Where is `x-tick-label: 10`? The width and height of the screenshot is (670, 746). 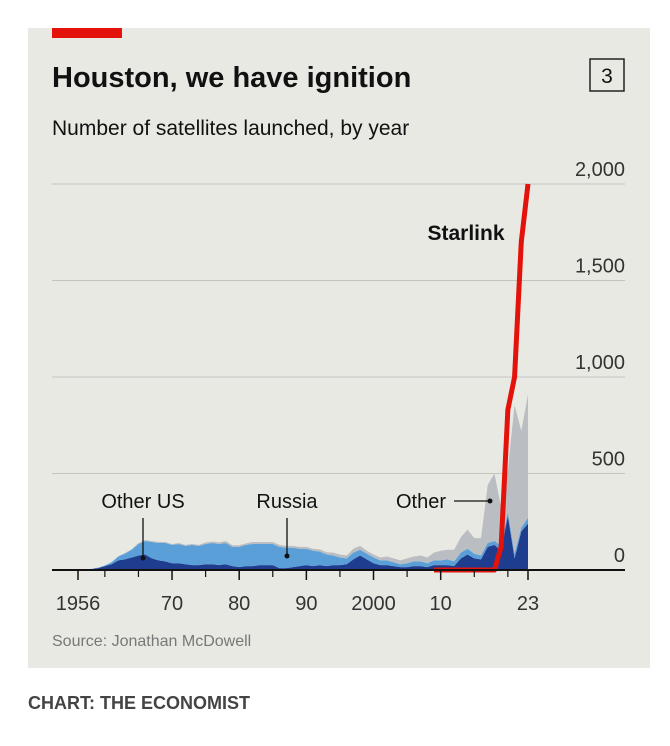 x-tick-label: 10 is located at coordinates (441, 604).